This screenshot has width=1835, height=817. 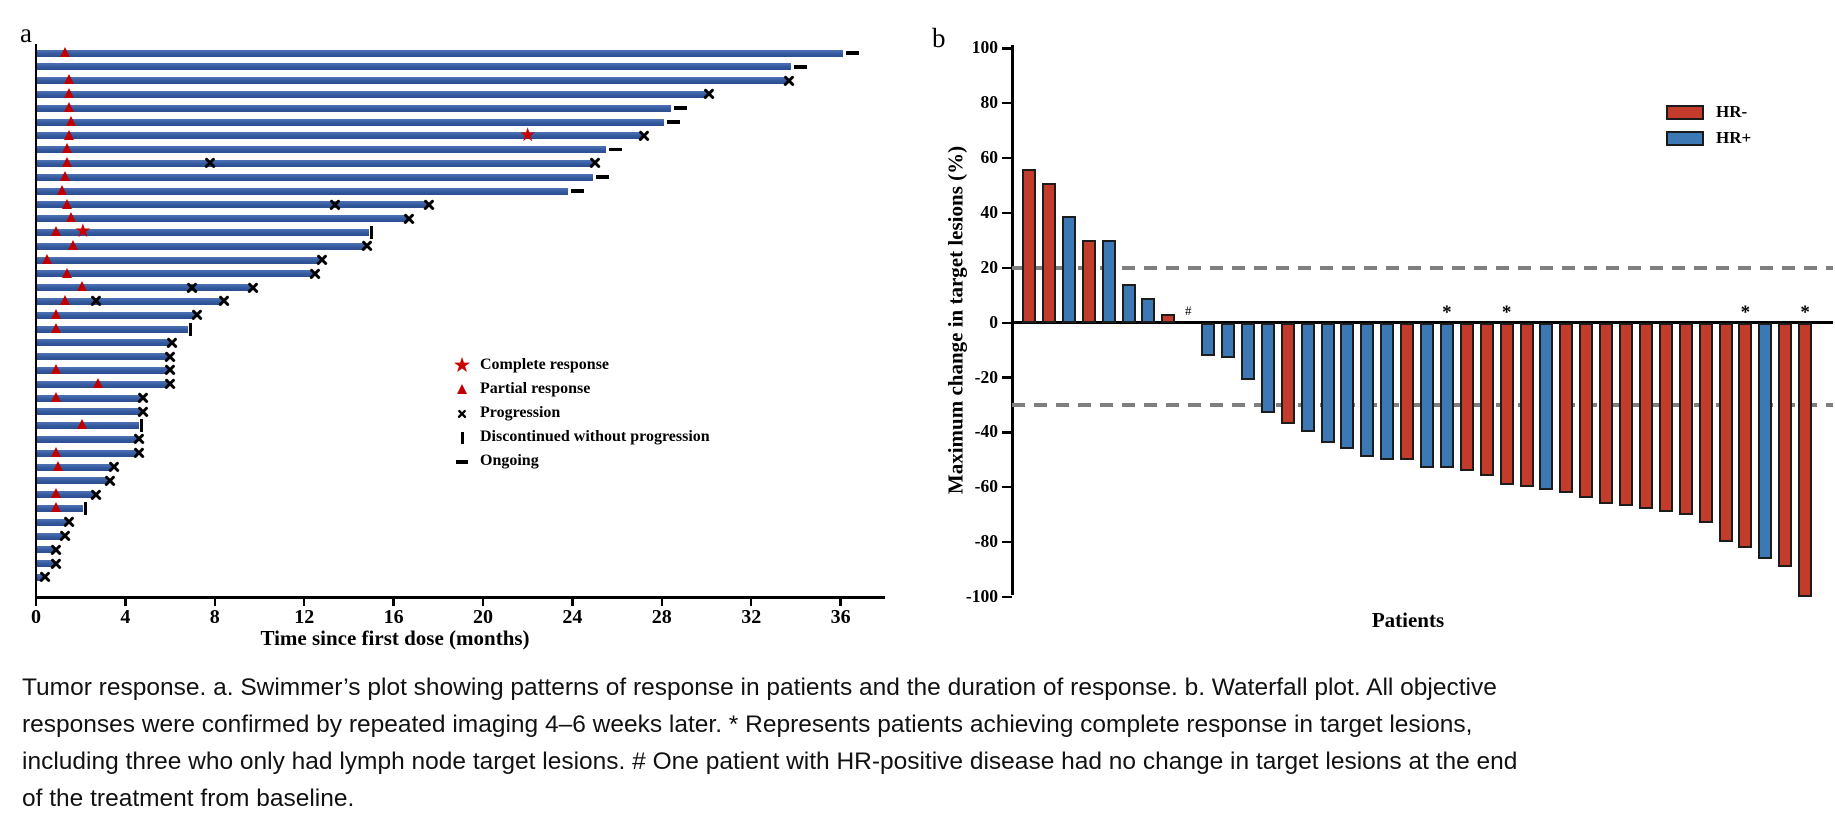 I want to click on y-axis-tick-label: -80, so click(x=986, y=541).